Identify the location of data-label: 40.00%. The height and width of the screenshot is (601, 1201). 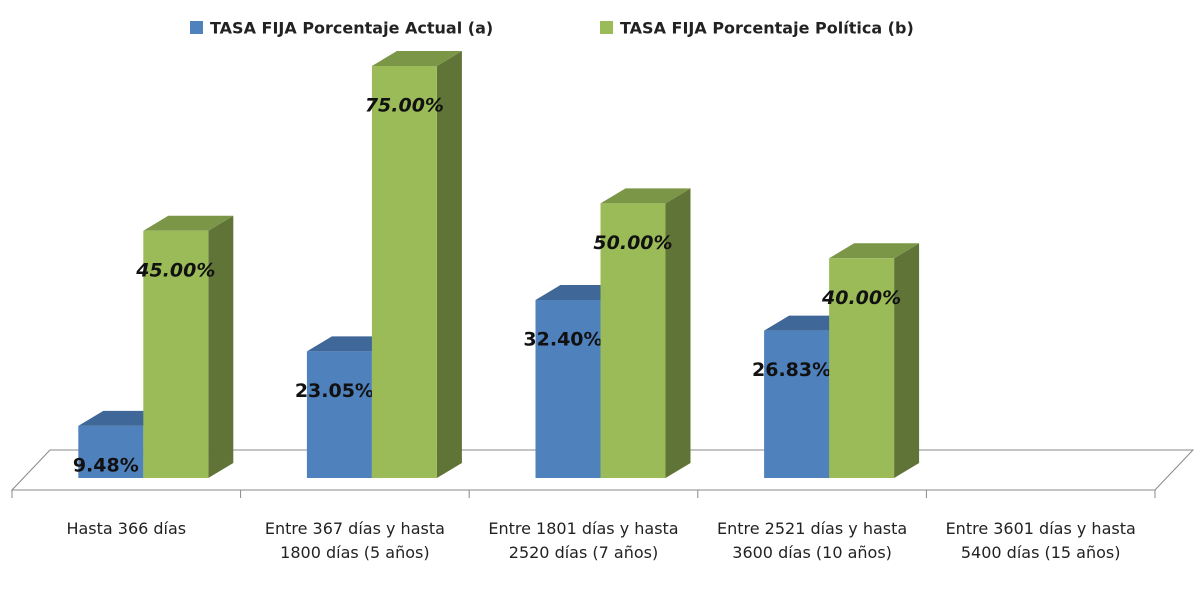
(861, 298).